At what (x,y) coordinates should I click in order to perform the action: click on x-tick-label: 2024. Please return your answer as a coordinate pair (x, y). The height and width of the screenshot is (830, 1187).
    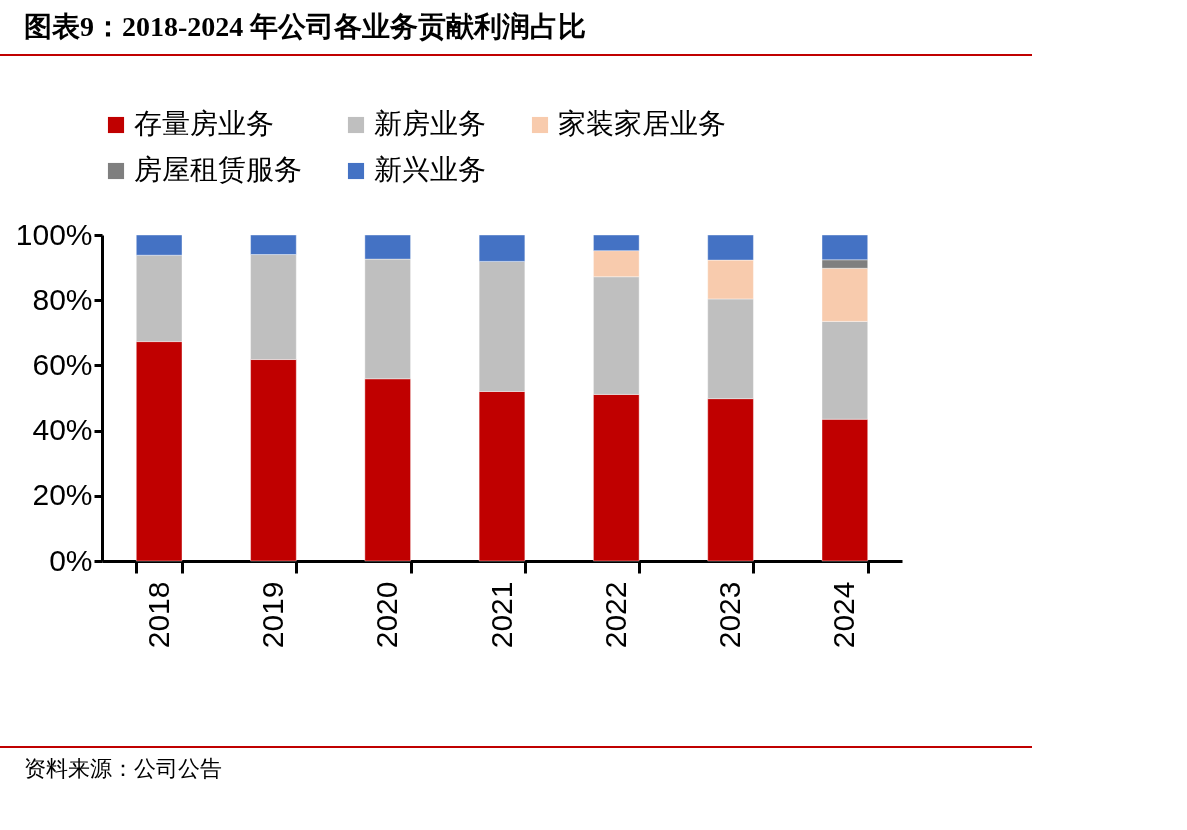
    Looking at the image, I should click on (844, 615).